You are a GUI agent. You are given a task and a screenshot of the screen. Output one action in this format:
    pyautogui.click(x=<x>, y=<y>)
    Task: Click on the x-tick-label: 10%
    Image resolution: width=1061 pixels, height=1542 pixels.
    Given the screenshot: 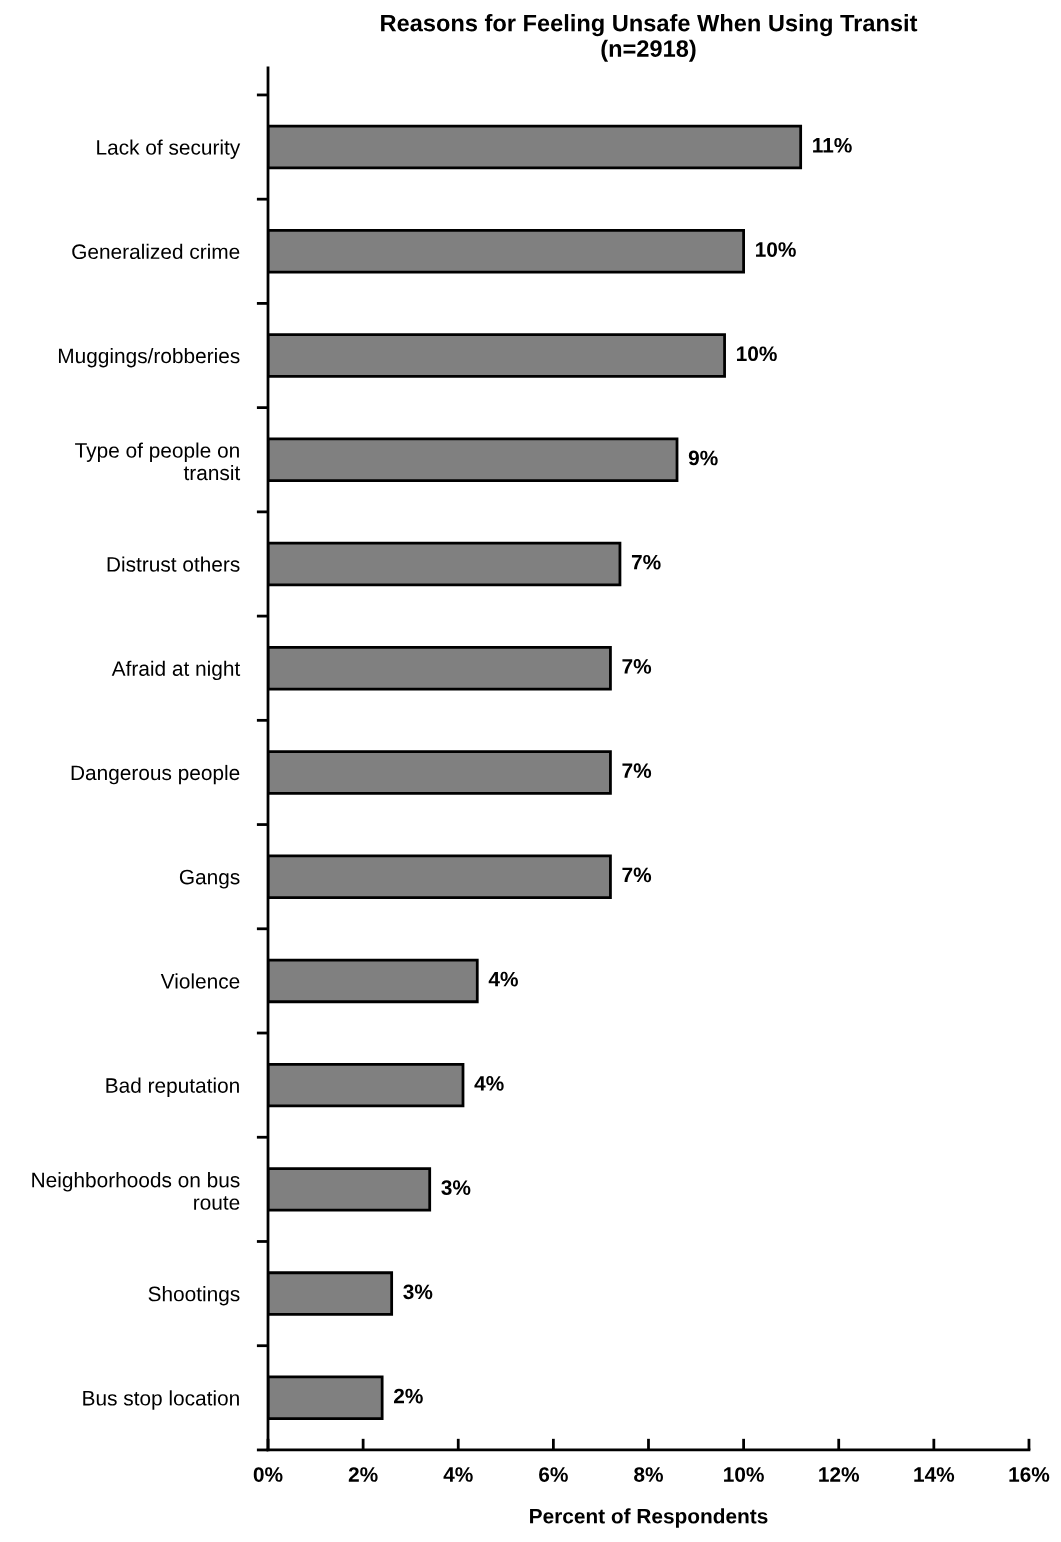 What is the action you would take?
    pyautogui.click(x=744, y=1474)
    